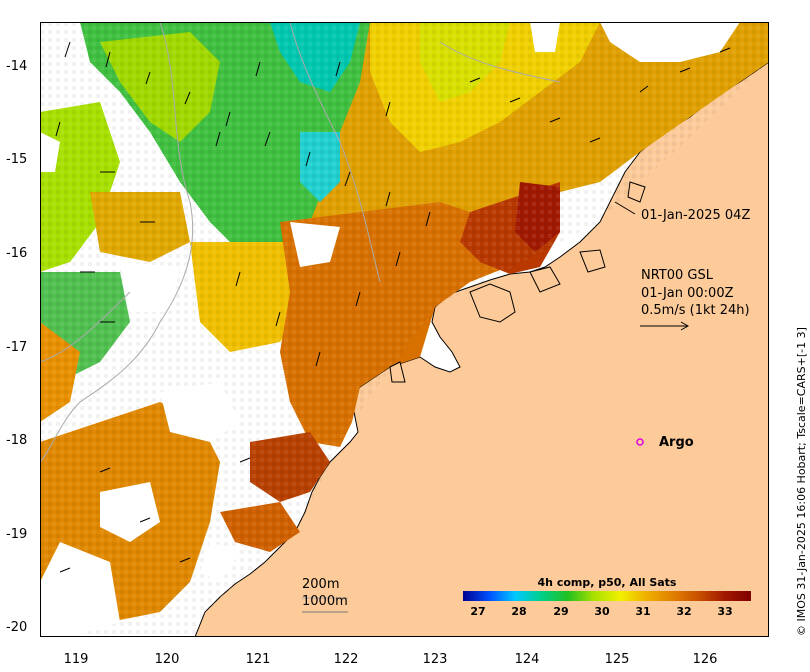  Describe the element at coordinates (696, 215) in the screenshot. I see `timestamp-label: 01-Jan-2025 04Z` at that location.